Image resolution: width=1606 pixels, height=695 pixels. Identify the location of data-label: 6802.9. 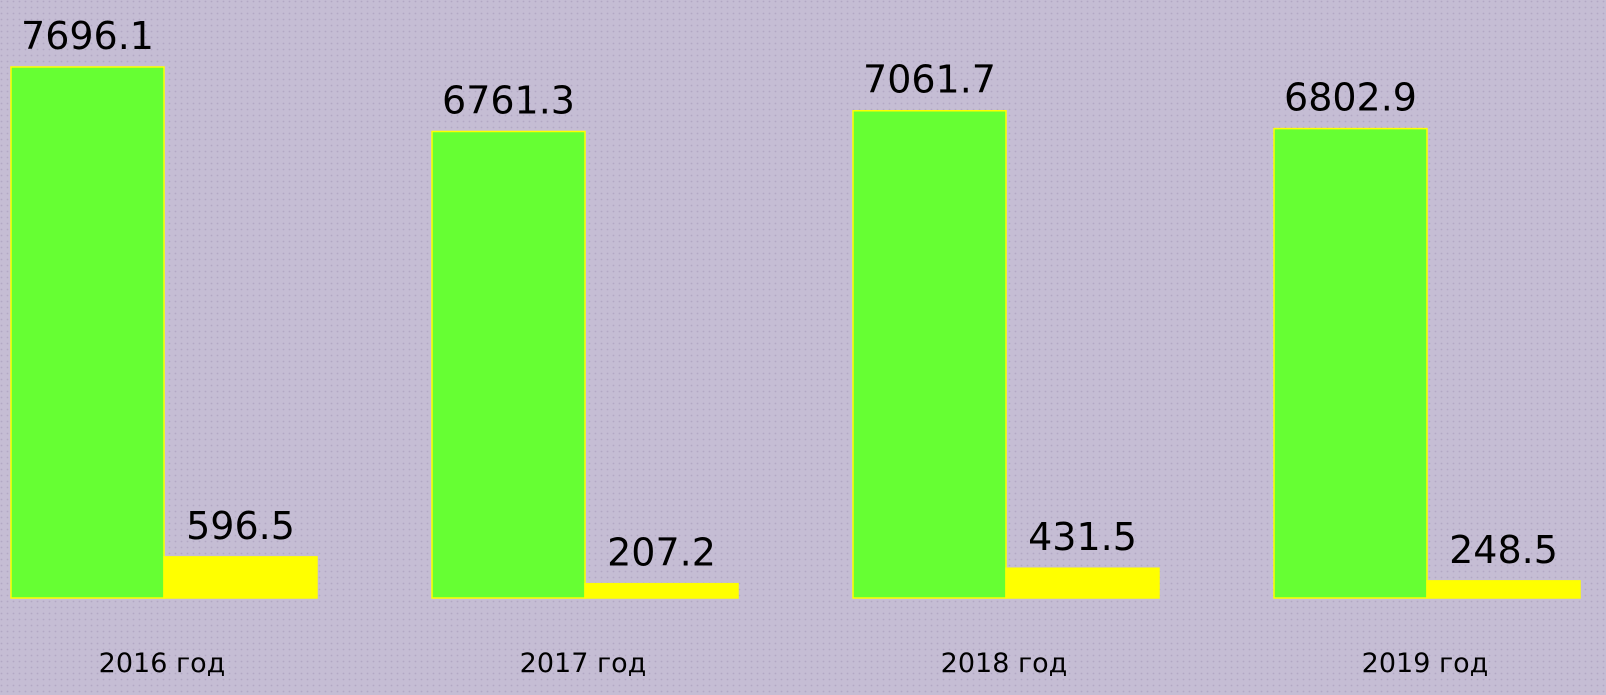
(1350, 98).